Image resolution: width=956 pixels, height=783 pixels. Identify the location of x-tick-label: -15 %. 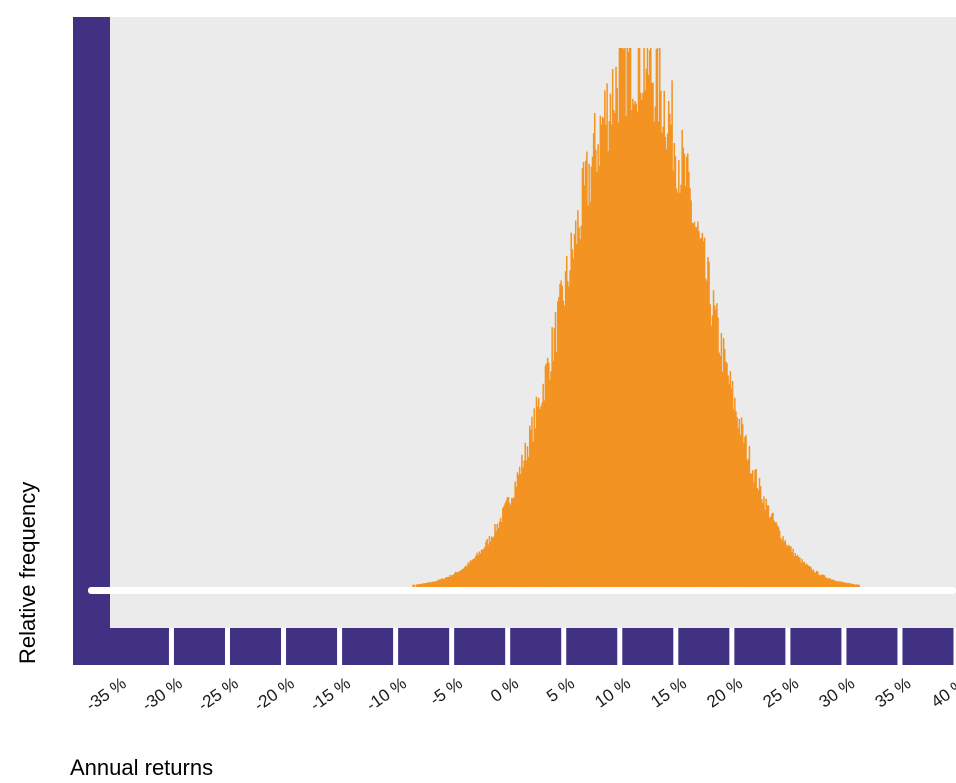
(330, 694).